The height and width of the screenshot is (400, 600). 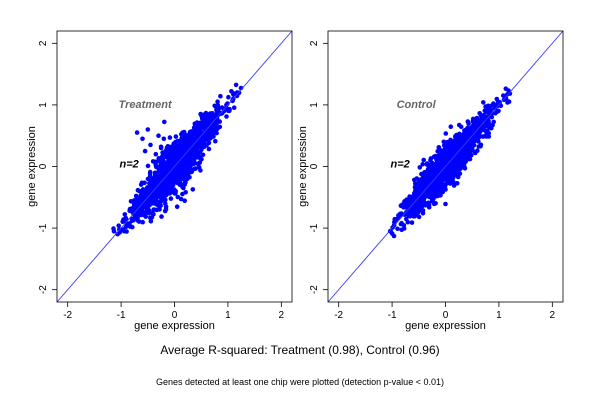 I want to click on panel-title: Treatment, so click(x=146, y=105).